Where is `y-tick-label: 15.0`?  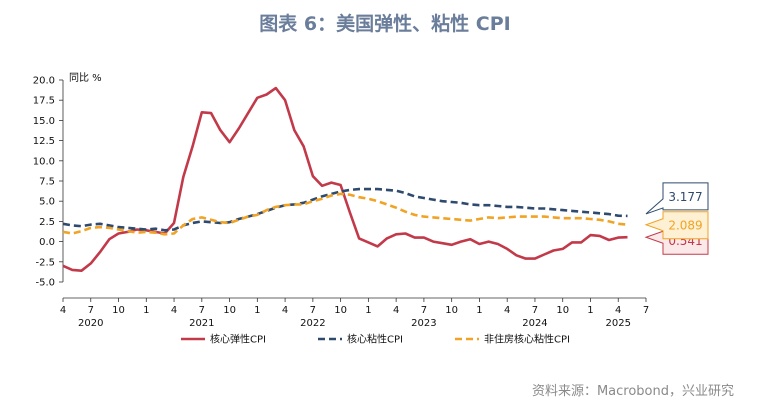
y-tick-label: 15.0 is located at coordinates (44, 121).